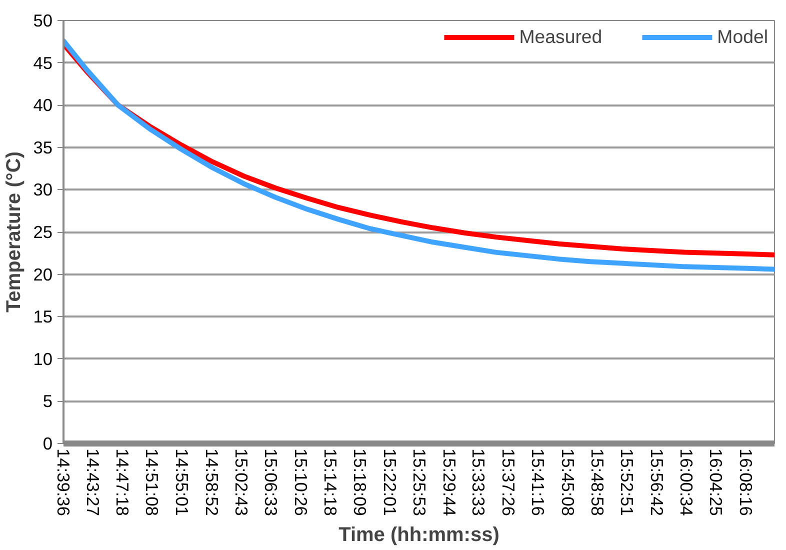 The height and width of the screenshot is (550, 786). Describe the element at coordinates (656, 482) in the screenshot. I see `x-tick-label: 15:56:42` at that location.